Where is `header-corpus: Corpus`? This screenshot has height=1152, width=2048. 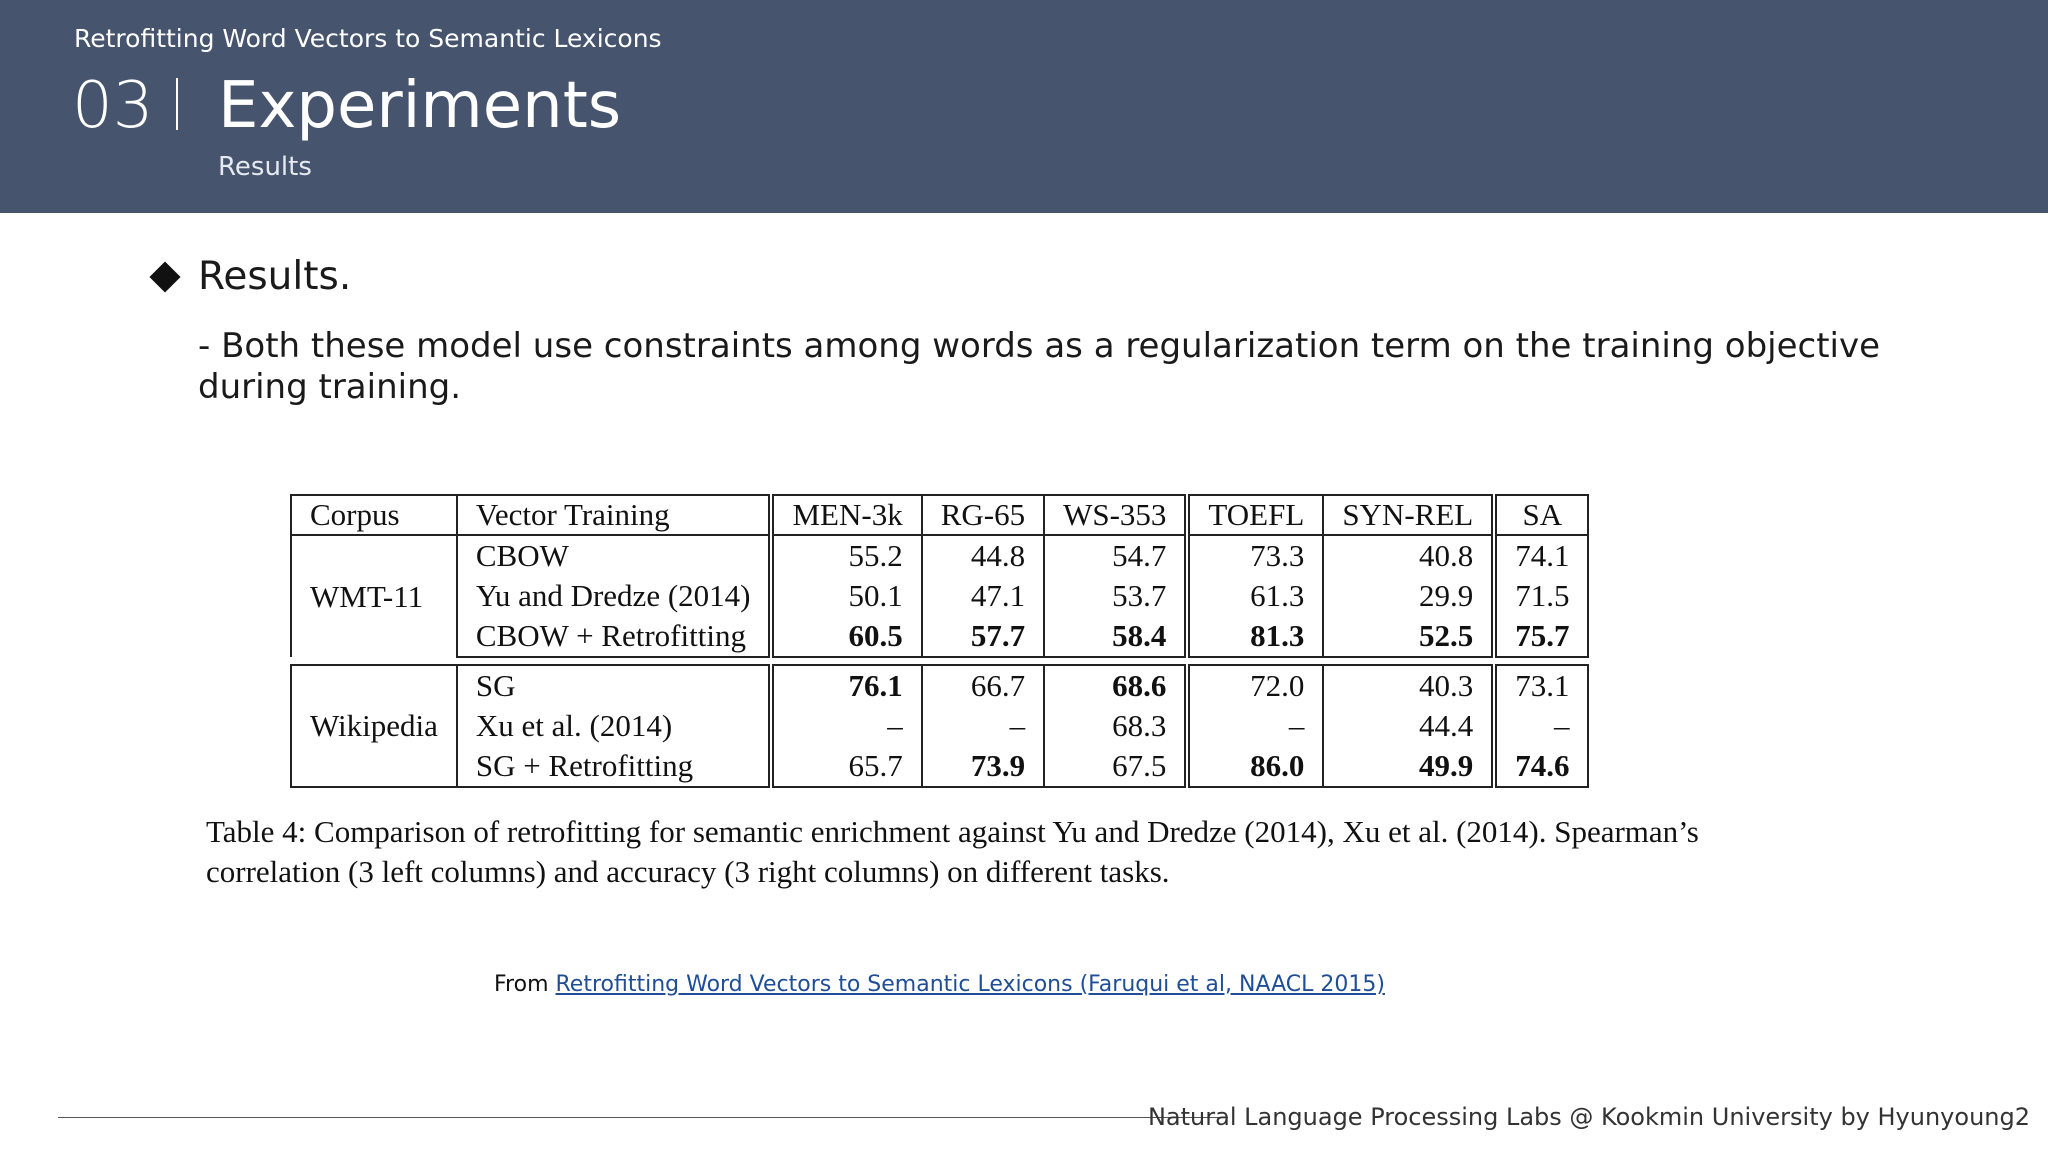
header-corpus: Corpus is located at coordinates (373, 515).